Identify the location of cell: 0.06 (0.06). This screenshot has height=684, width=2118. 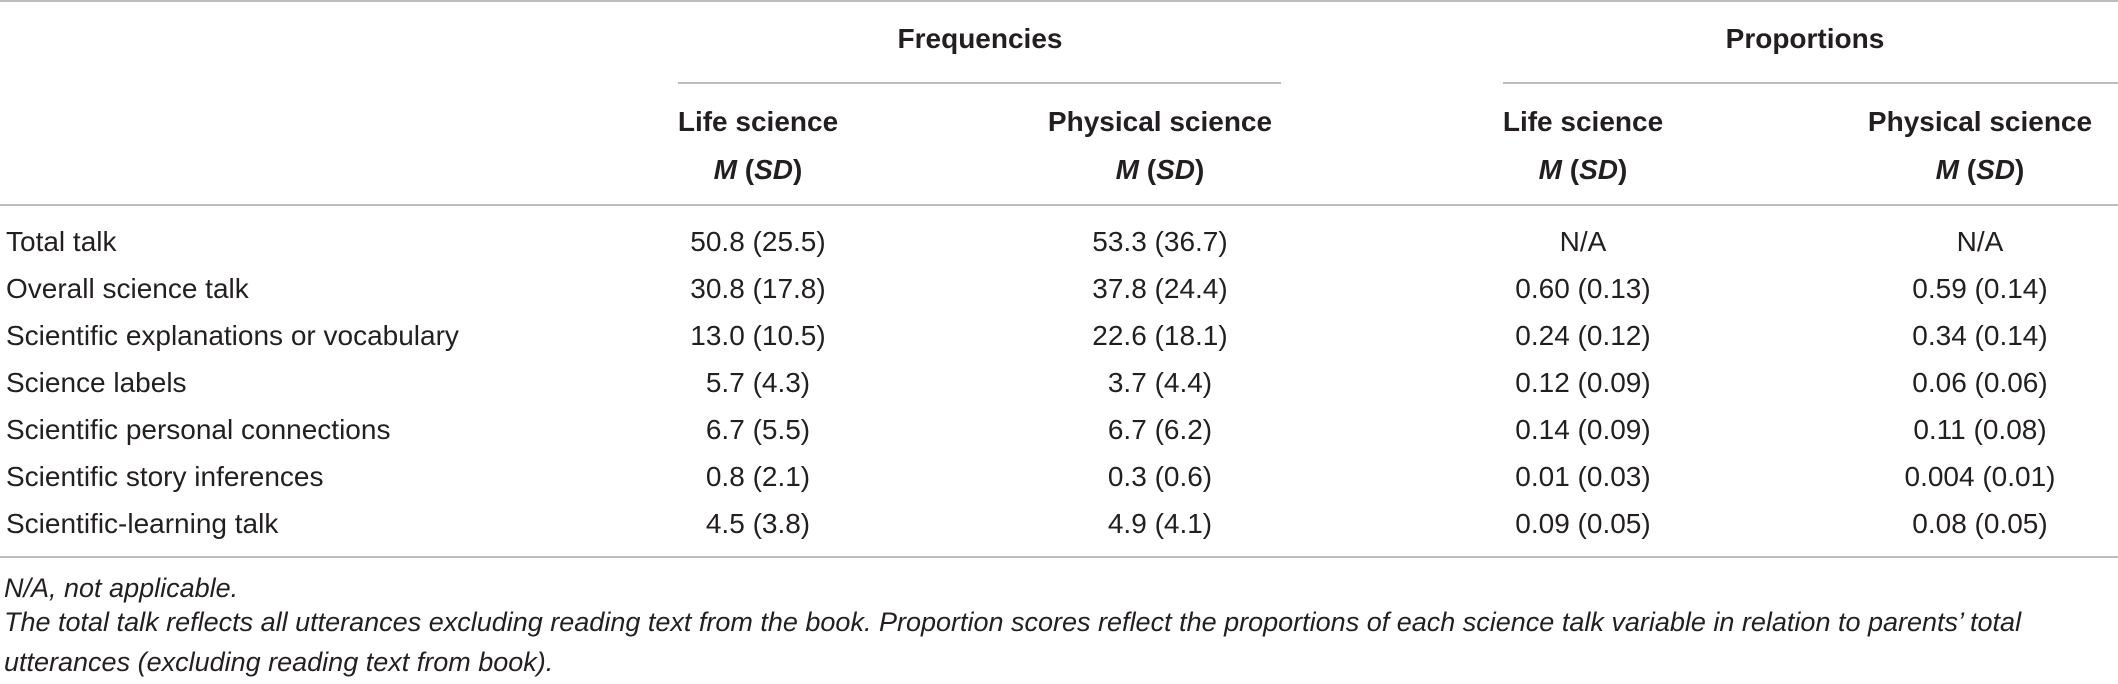
(1980, 382).